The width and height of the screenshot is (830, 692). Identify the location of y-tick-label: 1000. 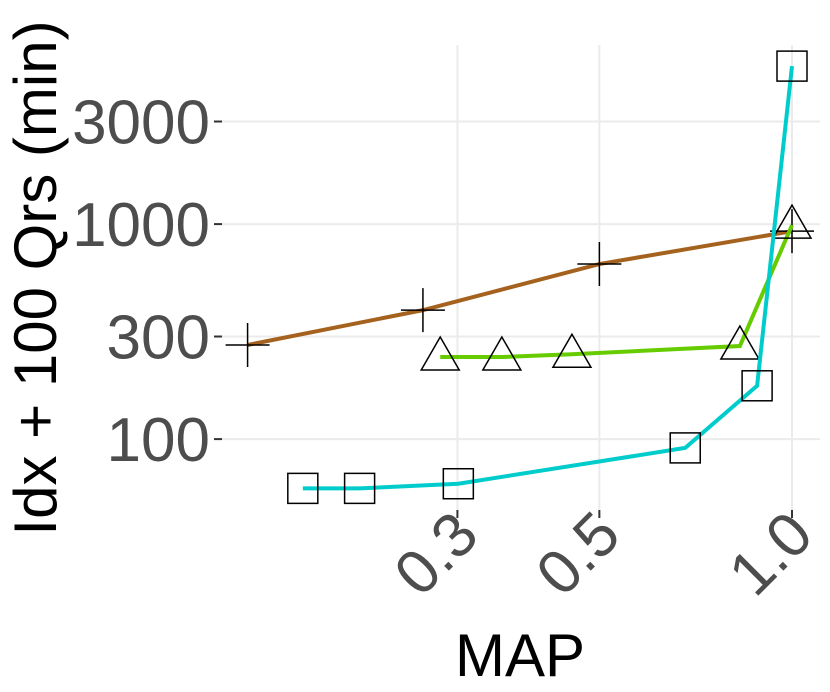
(141, 225).